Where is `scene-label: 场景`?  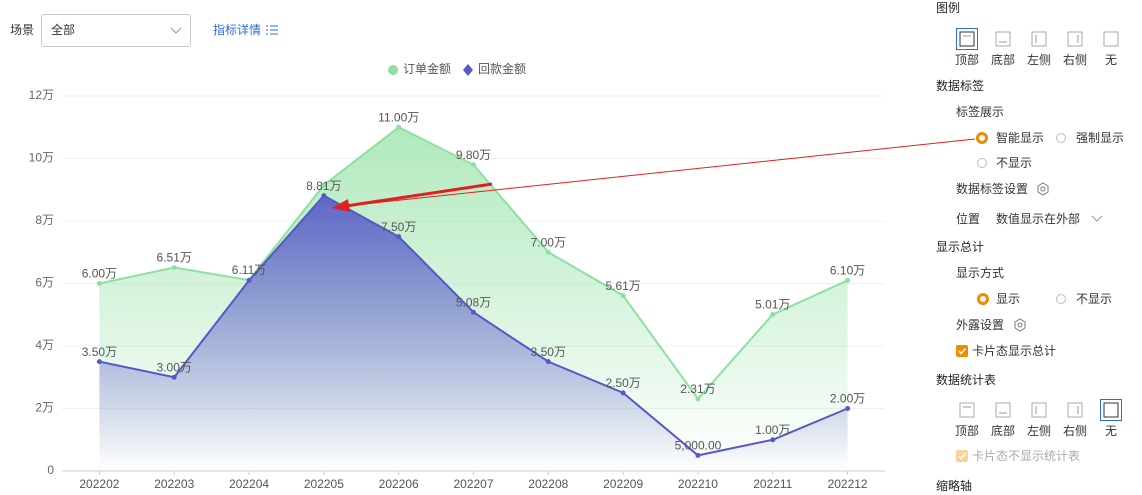
scene-label: 场景 is located at coordinates (22, 30).